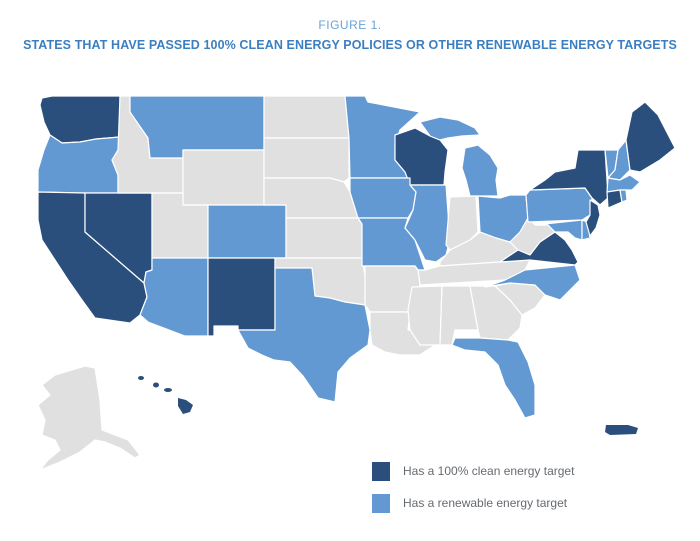 The image size is (700, 541). What do you see at coordinates (532, 282) in the screenshot?
I see `state-NC` at bounding box center [532, 282].